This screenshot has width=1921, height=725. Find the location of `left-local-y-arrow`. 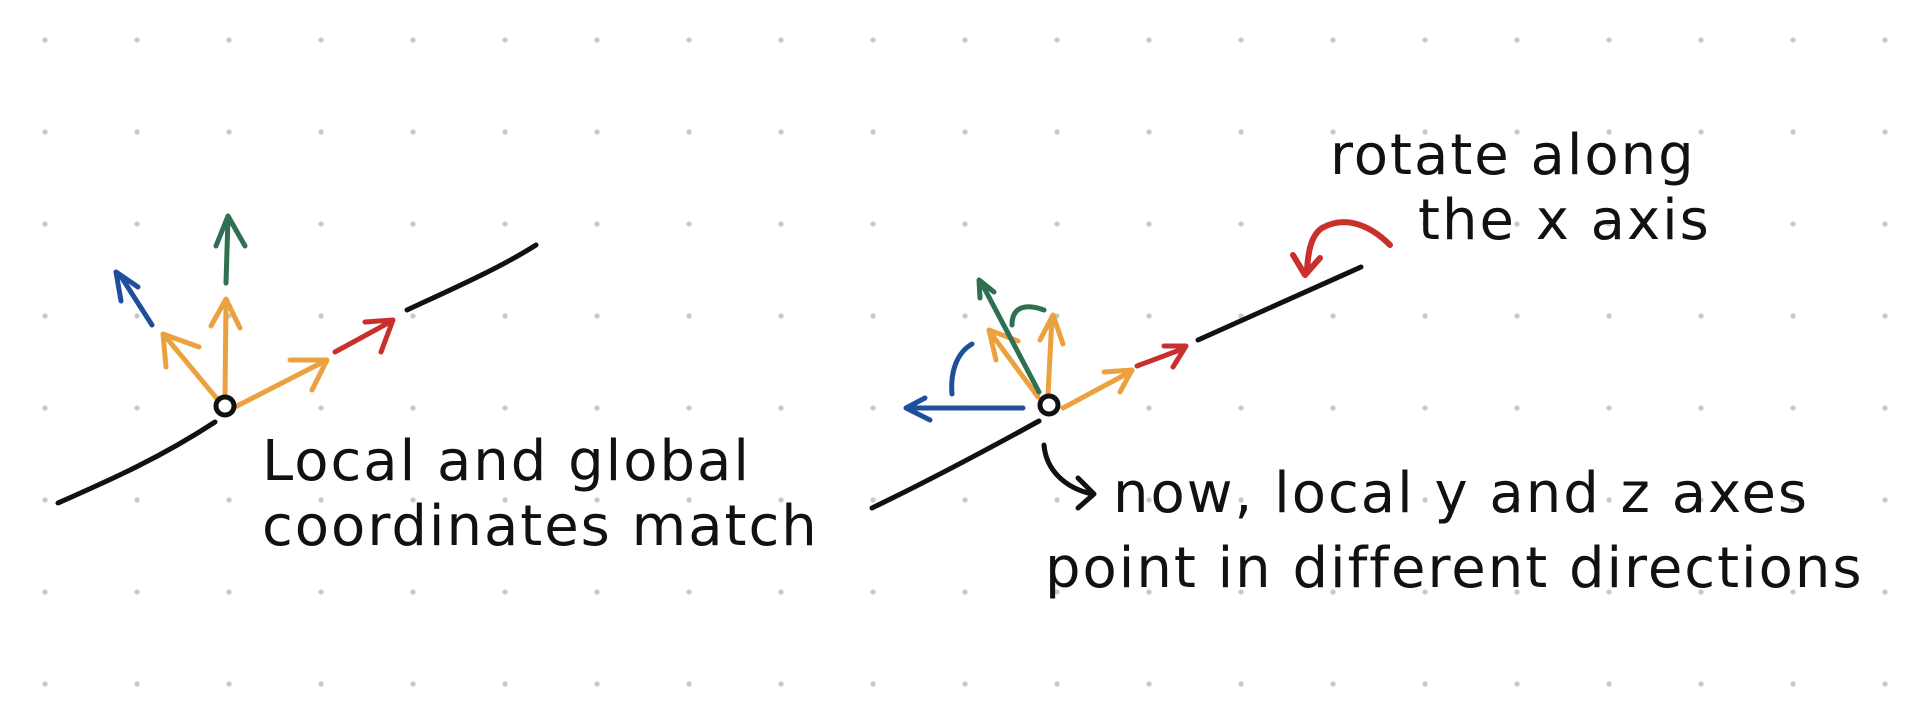

left-local-y-arrow is located at coordinates (225, 348).